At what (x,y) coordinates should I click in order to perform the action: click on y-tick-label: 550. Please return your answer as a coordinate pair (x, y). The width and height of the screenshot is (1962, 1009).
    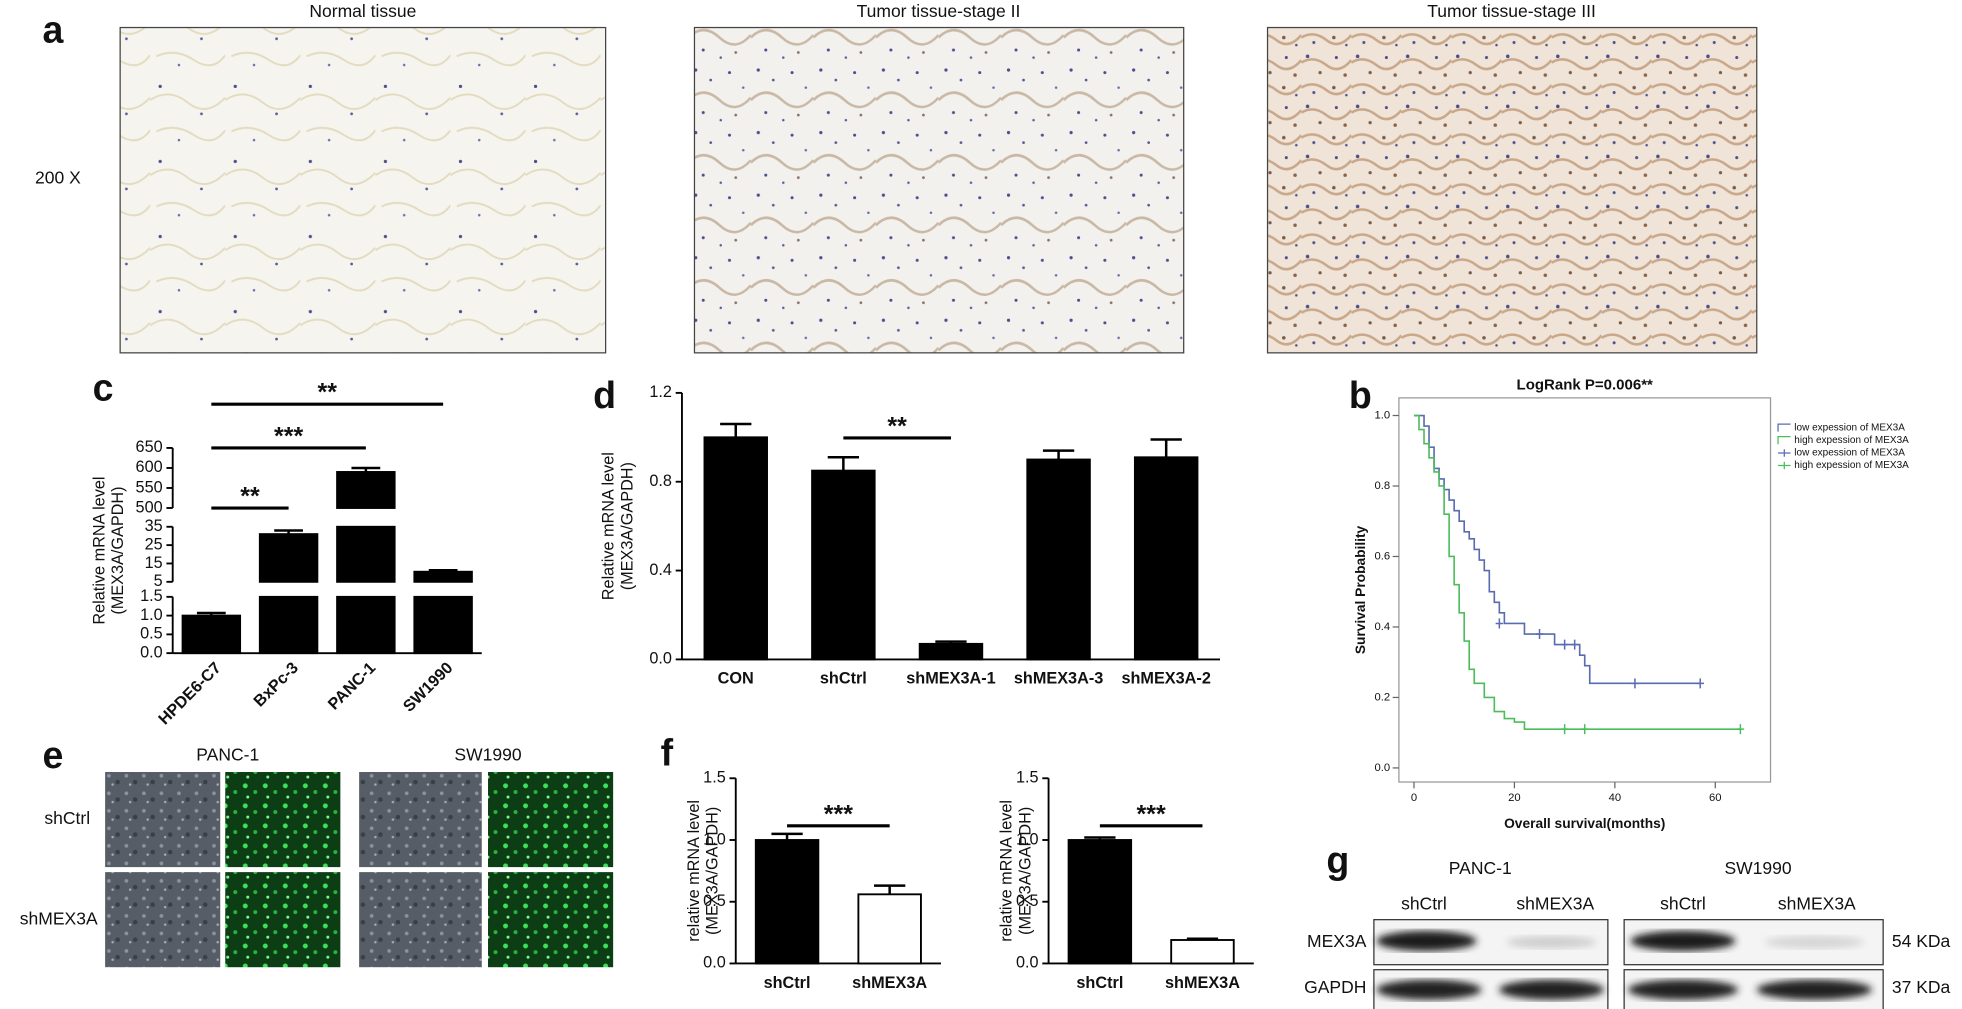
    Looking at the image, I should click on (149, 487).